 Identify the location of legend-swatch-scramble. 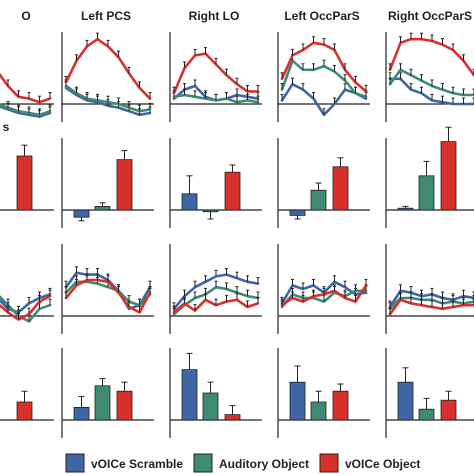
(75, 463).